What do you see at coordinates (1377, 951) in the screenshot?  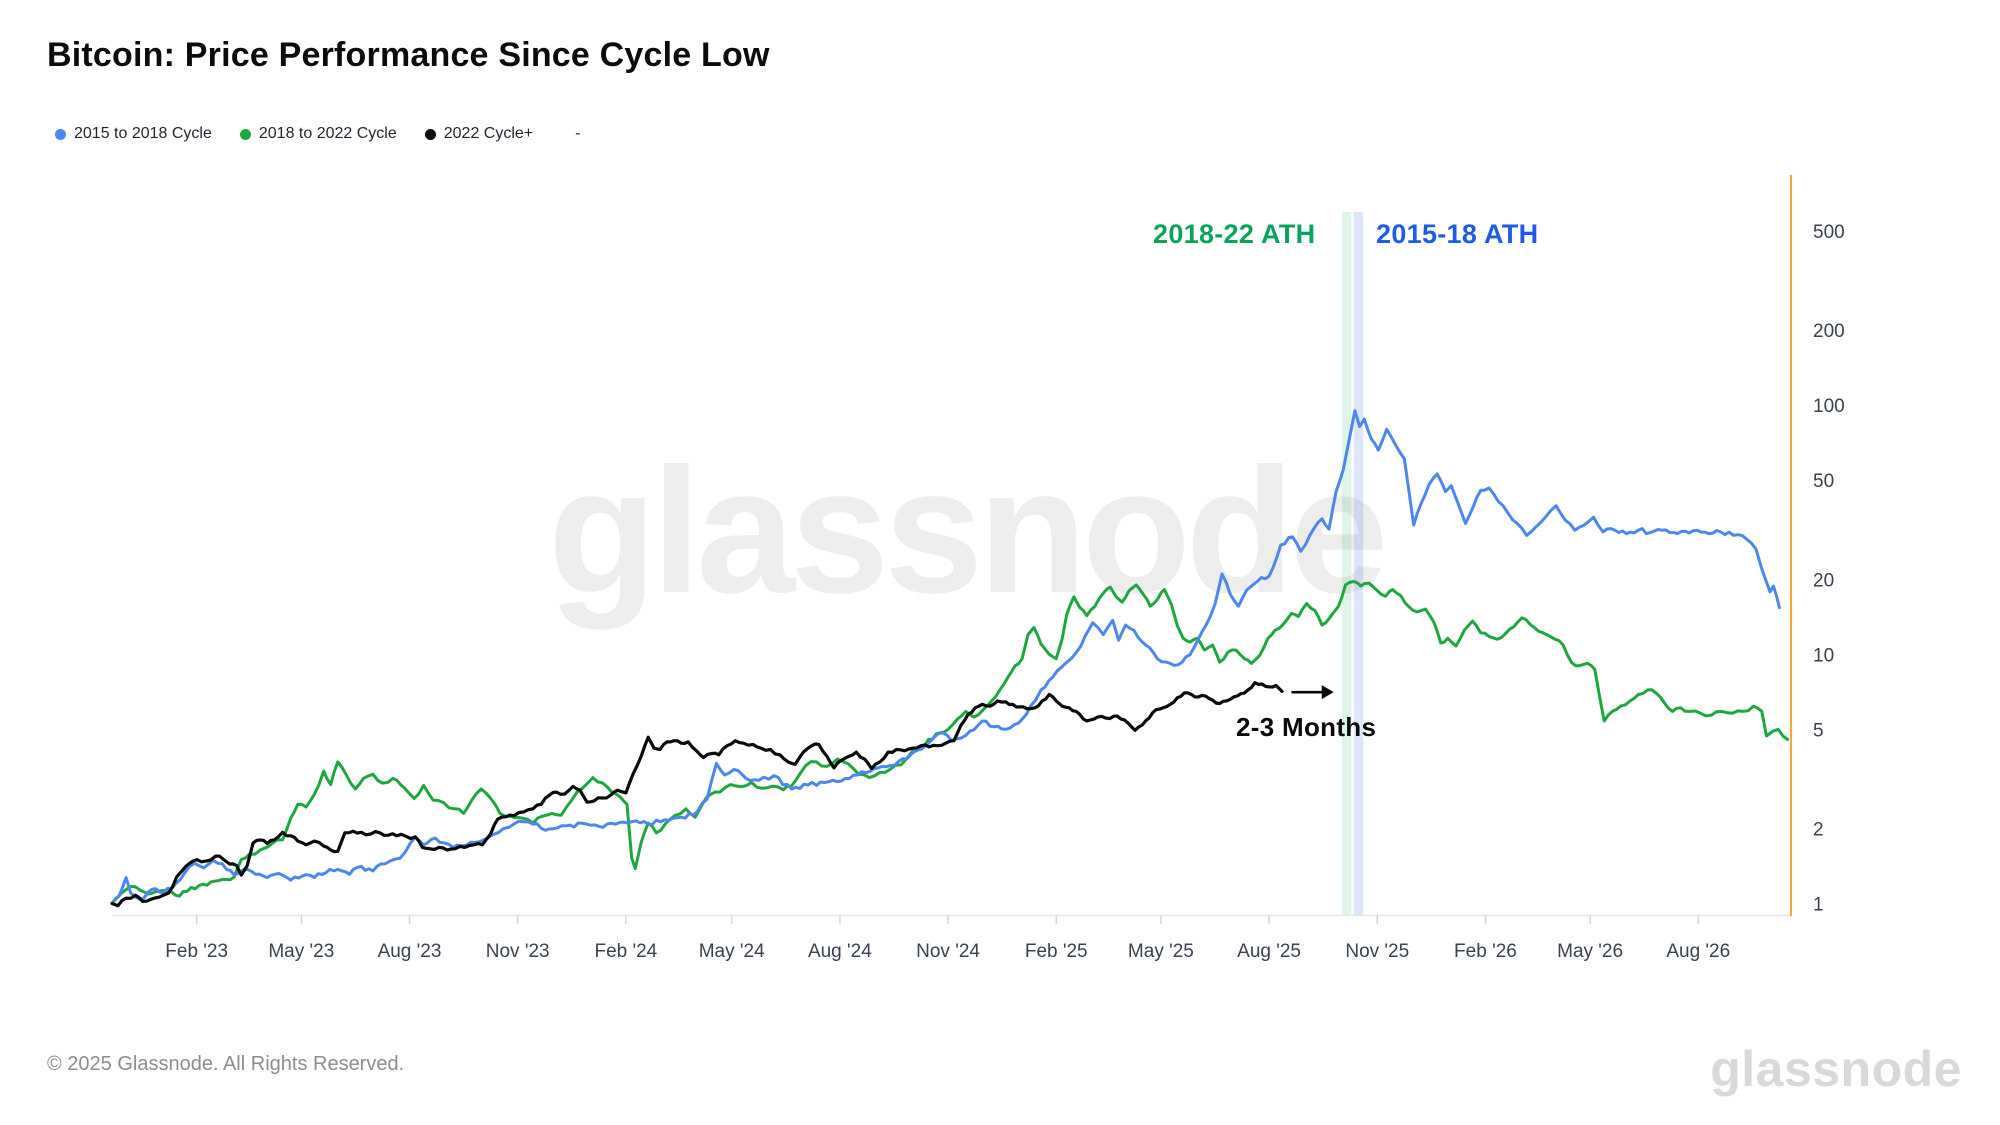 I see `x-tick-label: Nov '25` at bounding box center [1377, 951].